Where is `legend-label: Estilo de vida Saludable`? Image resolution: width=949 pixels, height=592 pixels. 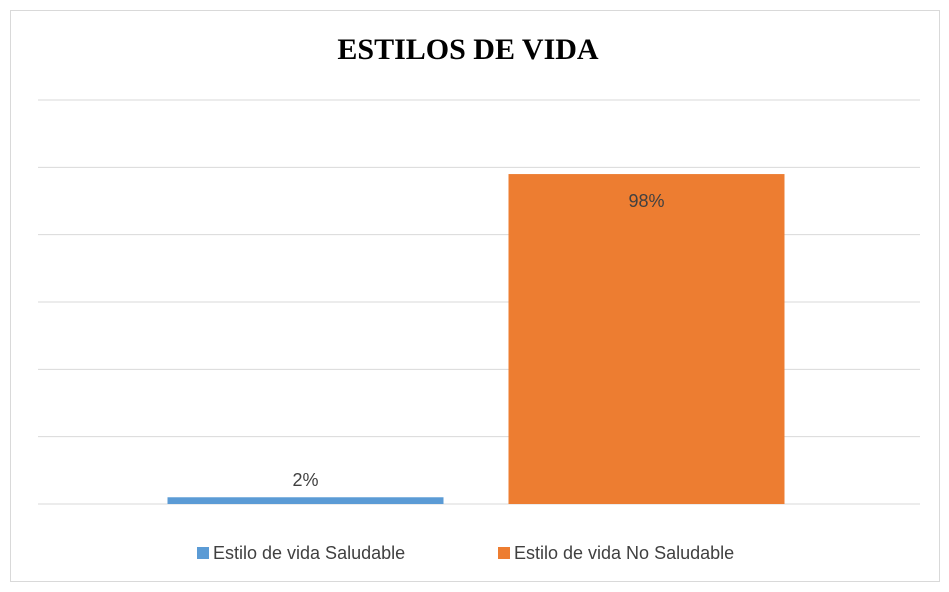
legend-label: Estilo de vida Saludable is located at coordinates (309, 553).